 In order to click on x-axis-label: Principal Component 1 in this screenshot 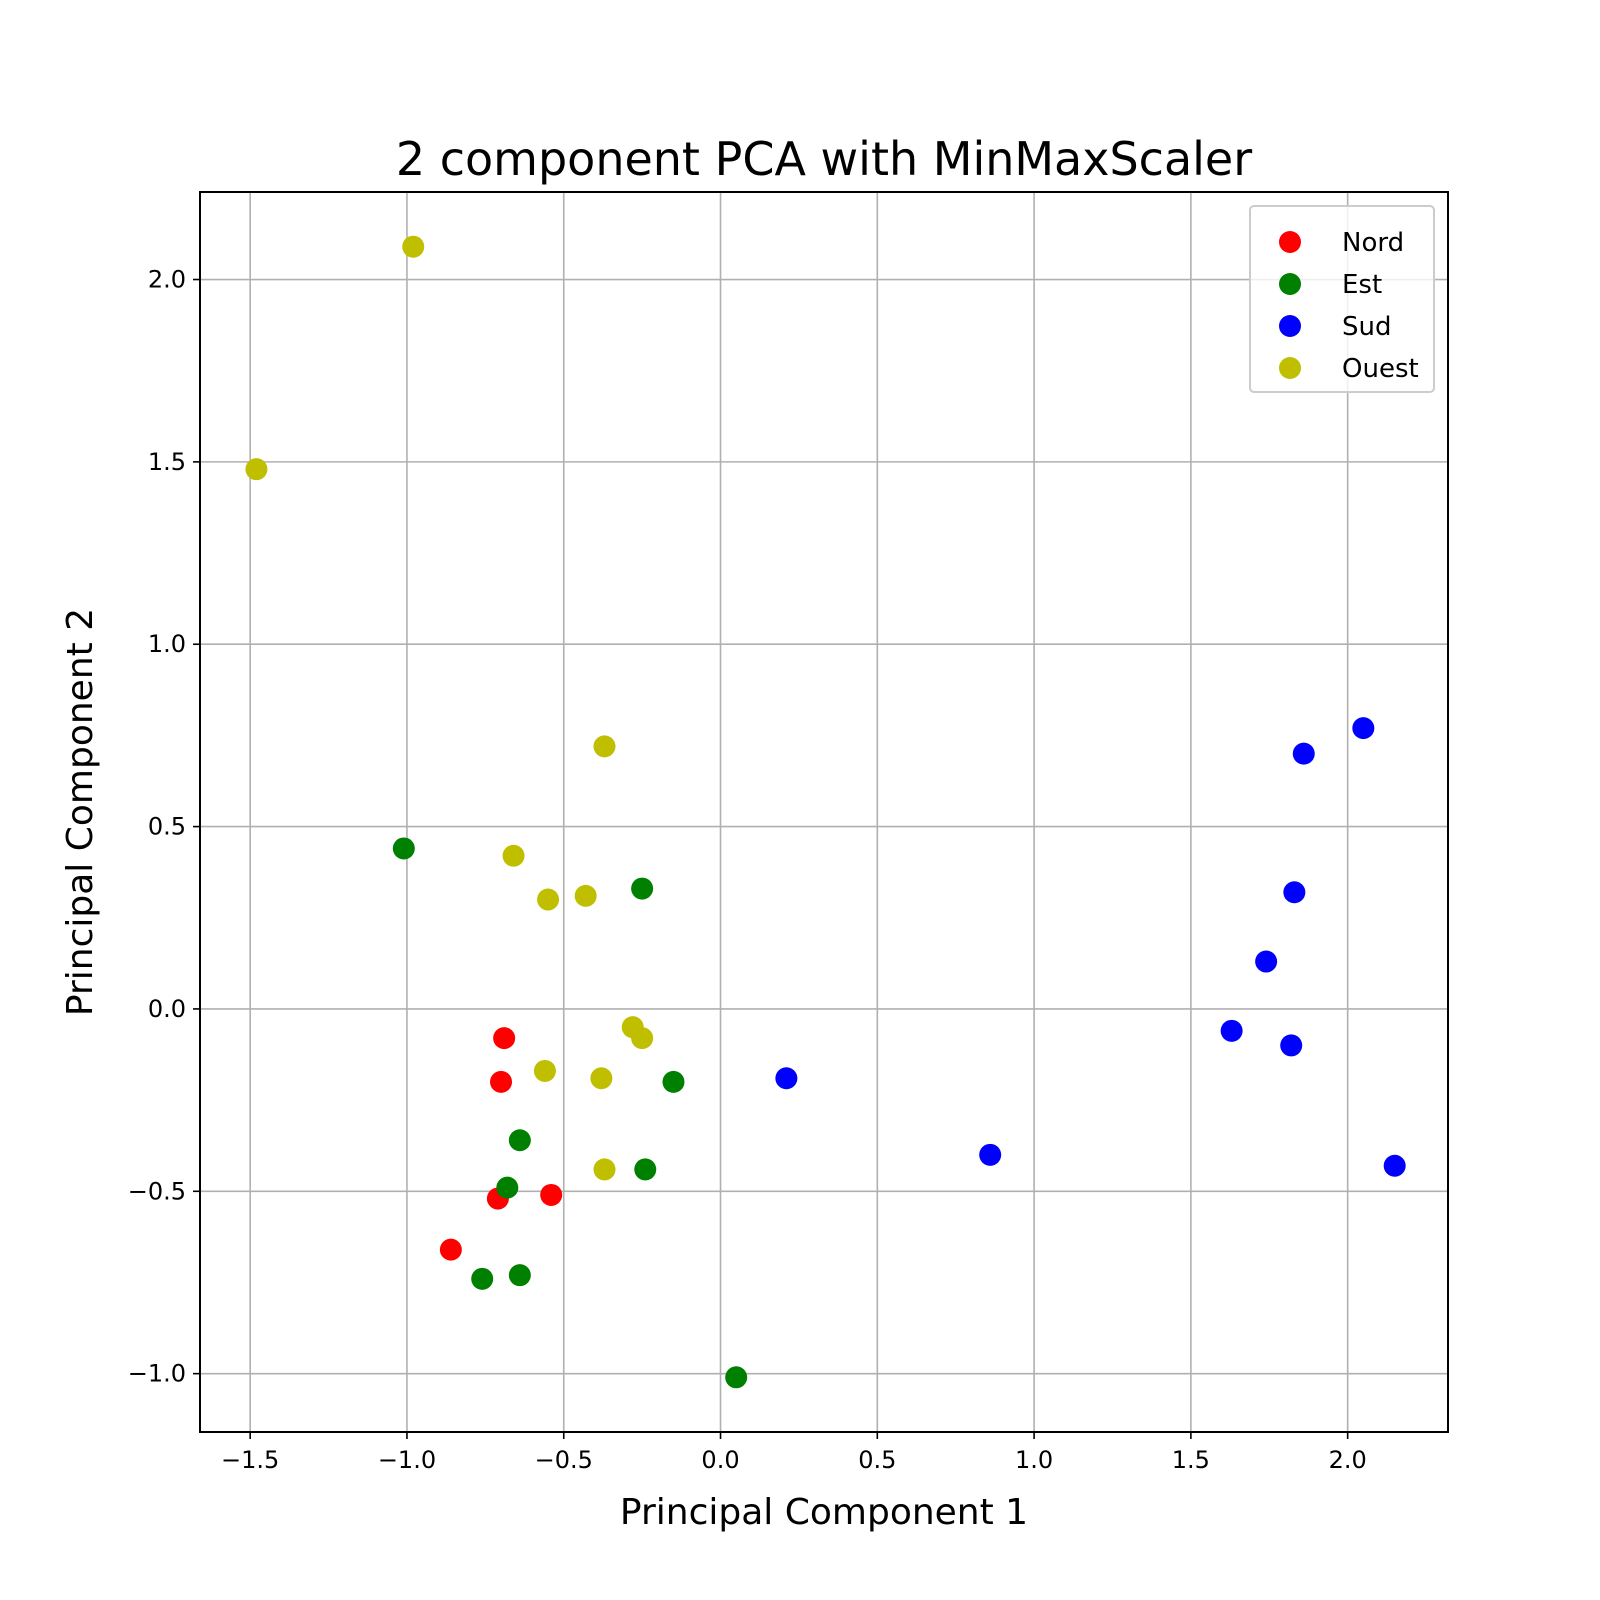, I will do `click(824, 1512)`.